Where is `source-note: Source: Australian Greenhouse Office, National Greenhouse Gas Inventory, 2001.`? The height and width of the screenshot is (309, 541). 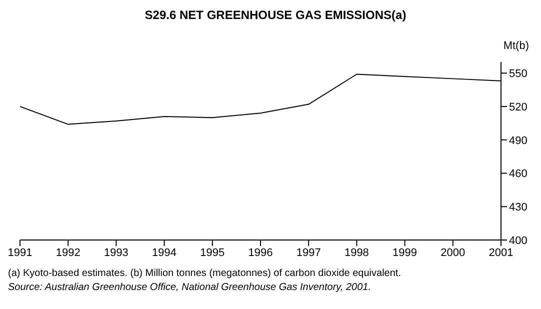
source-note: Source: Australian Greenhouse Office, National Greenhouse Gas Inventory, 2001. is located at coordinates (190, 287).